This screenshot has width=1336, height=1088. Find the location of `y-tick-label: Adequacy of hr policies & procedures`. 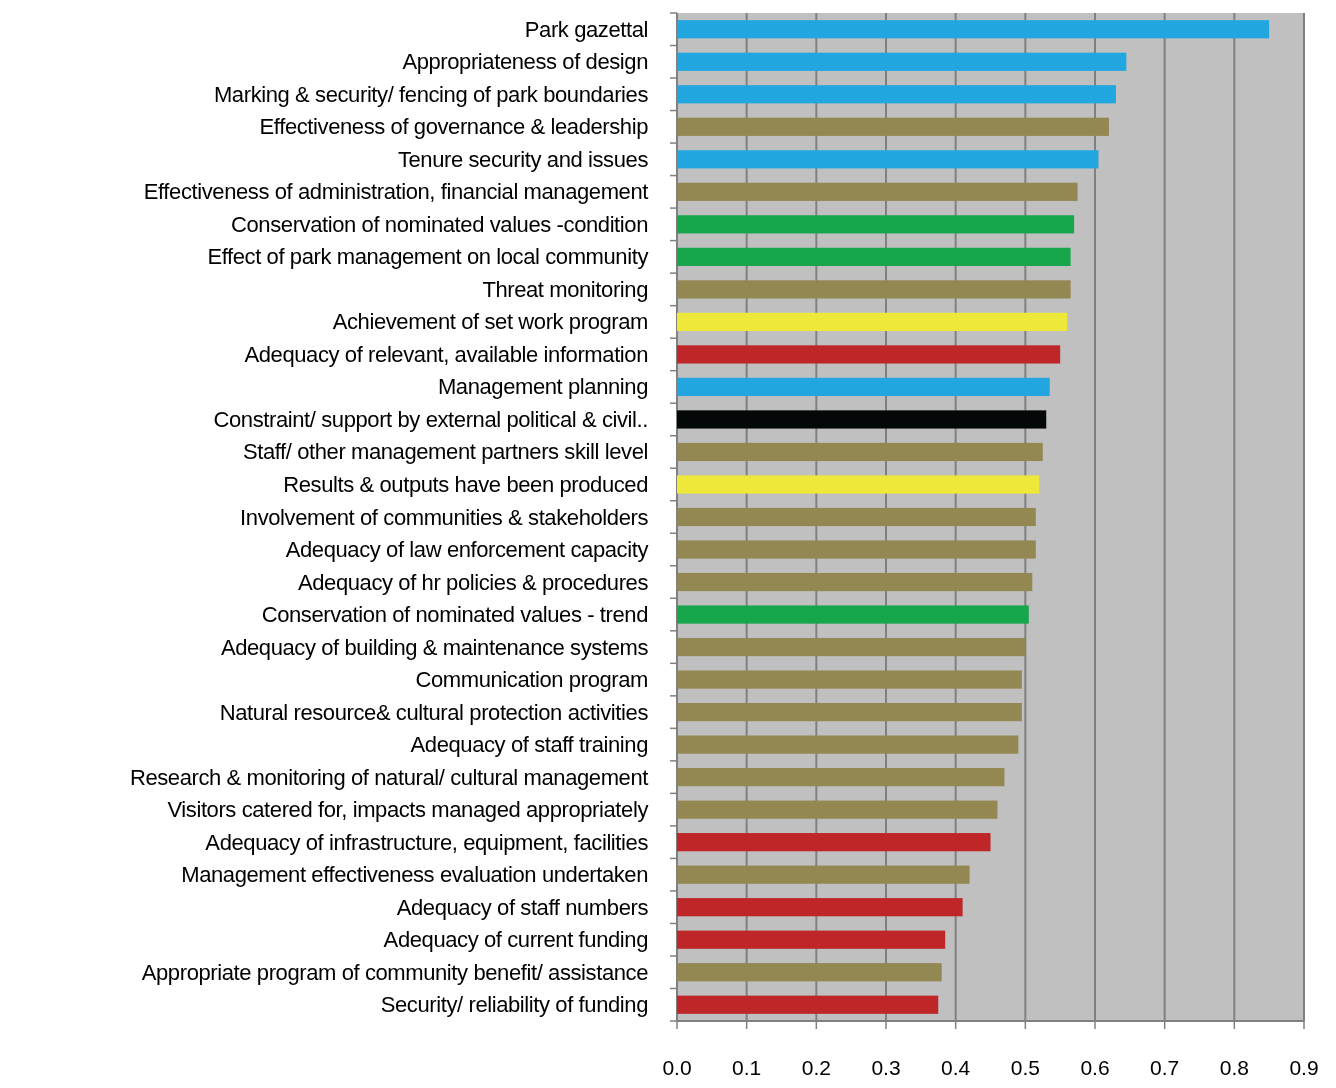

y-tick-label: Adequacy of hr policies & procedures is located at coordinates (473, 582).